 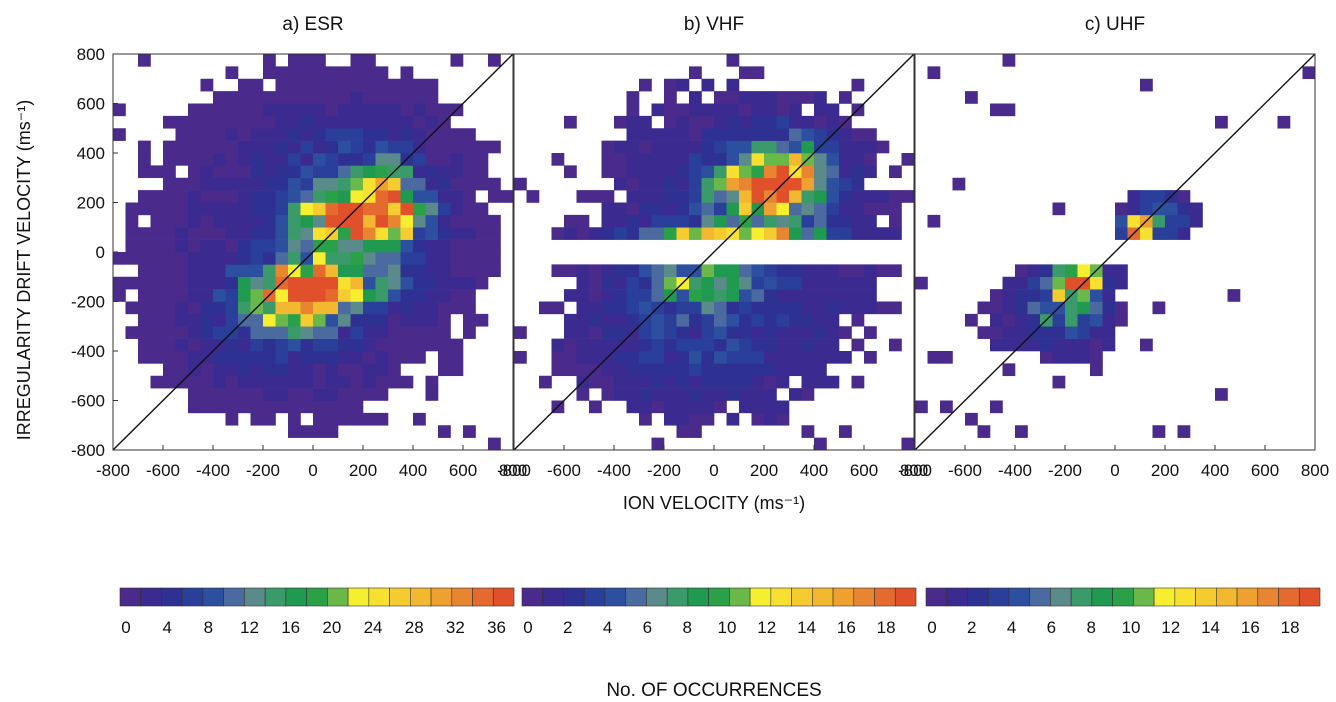 I want to click on colorbar-tick-label: 4, so click(x=166, y=627).